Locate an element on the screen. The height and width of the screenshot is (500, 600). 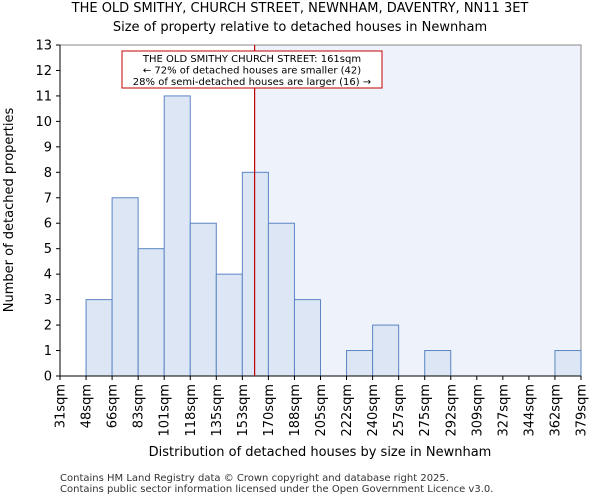
y-tick-label: 4 is located at coordinates (48, 275).